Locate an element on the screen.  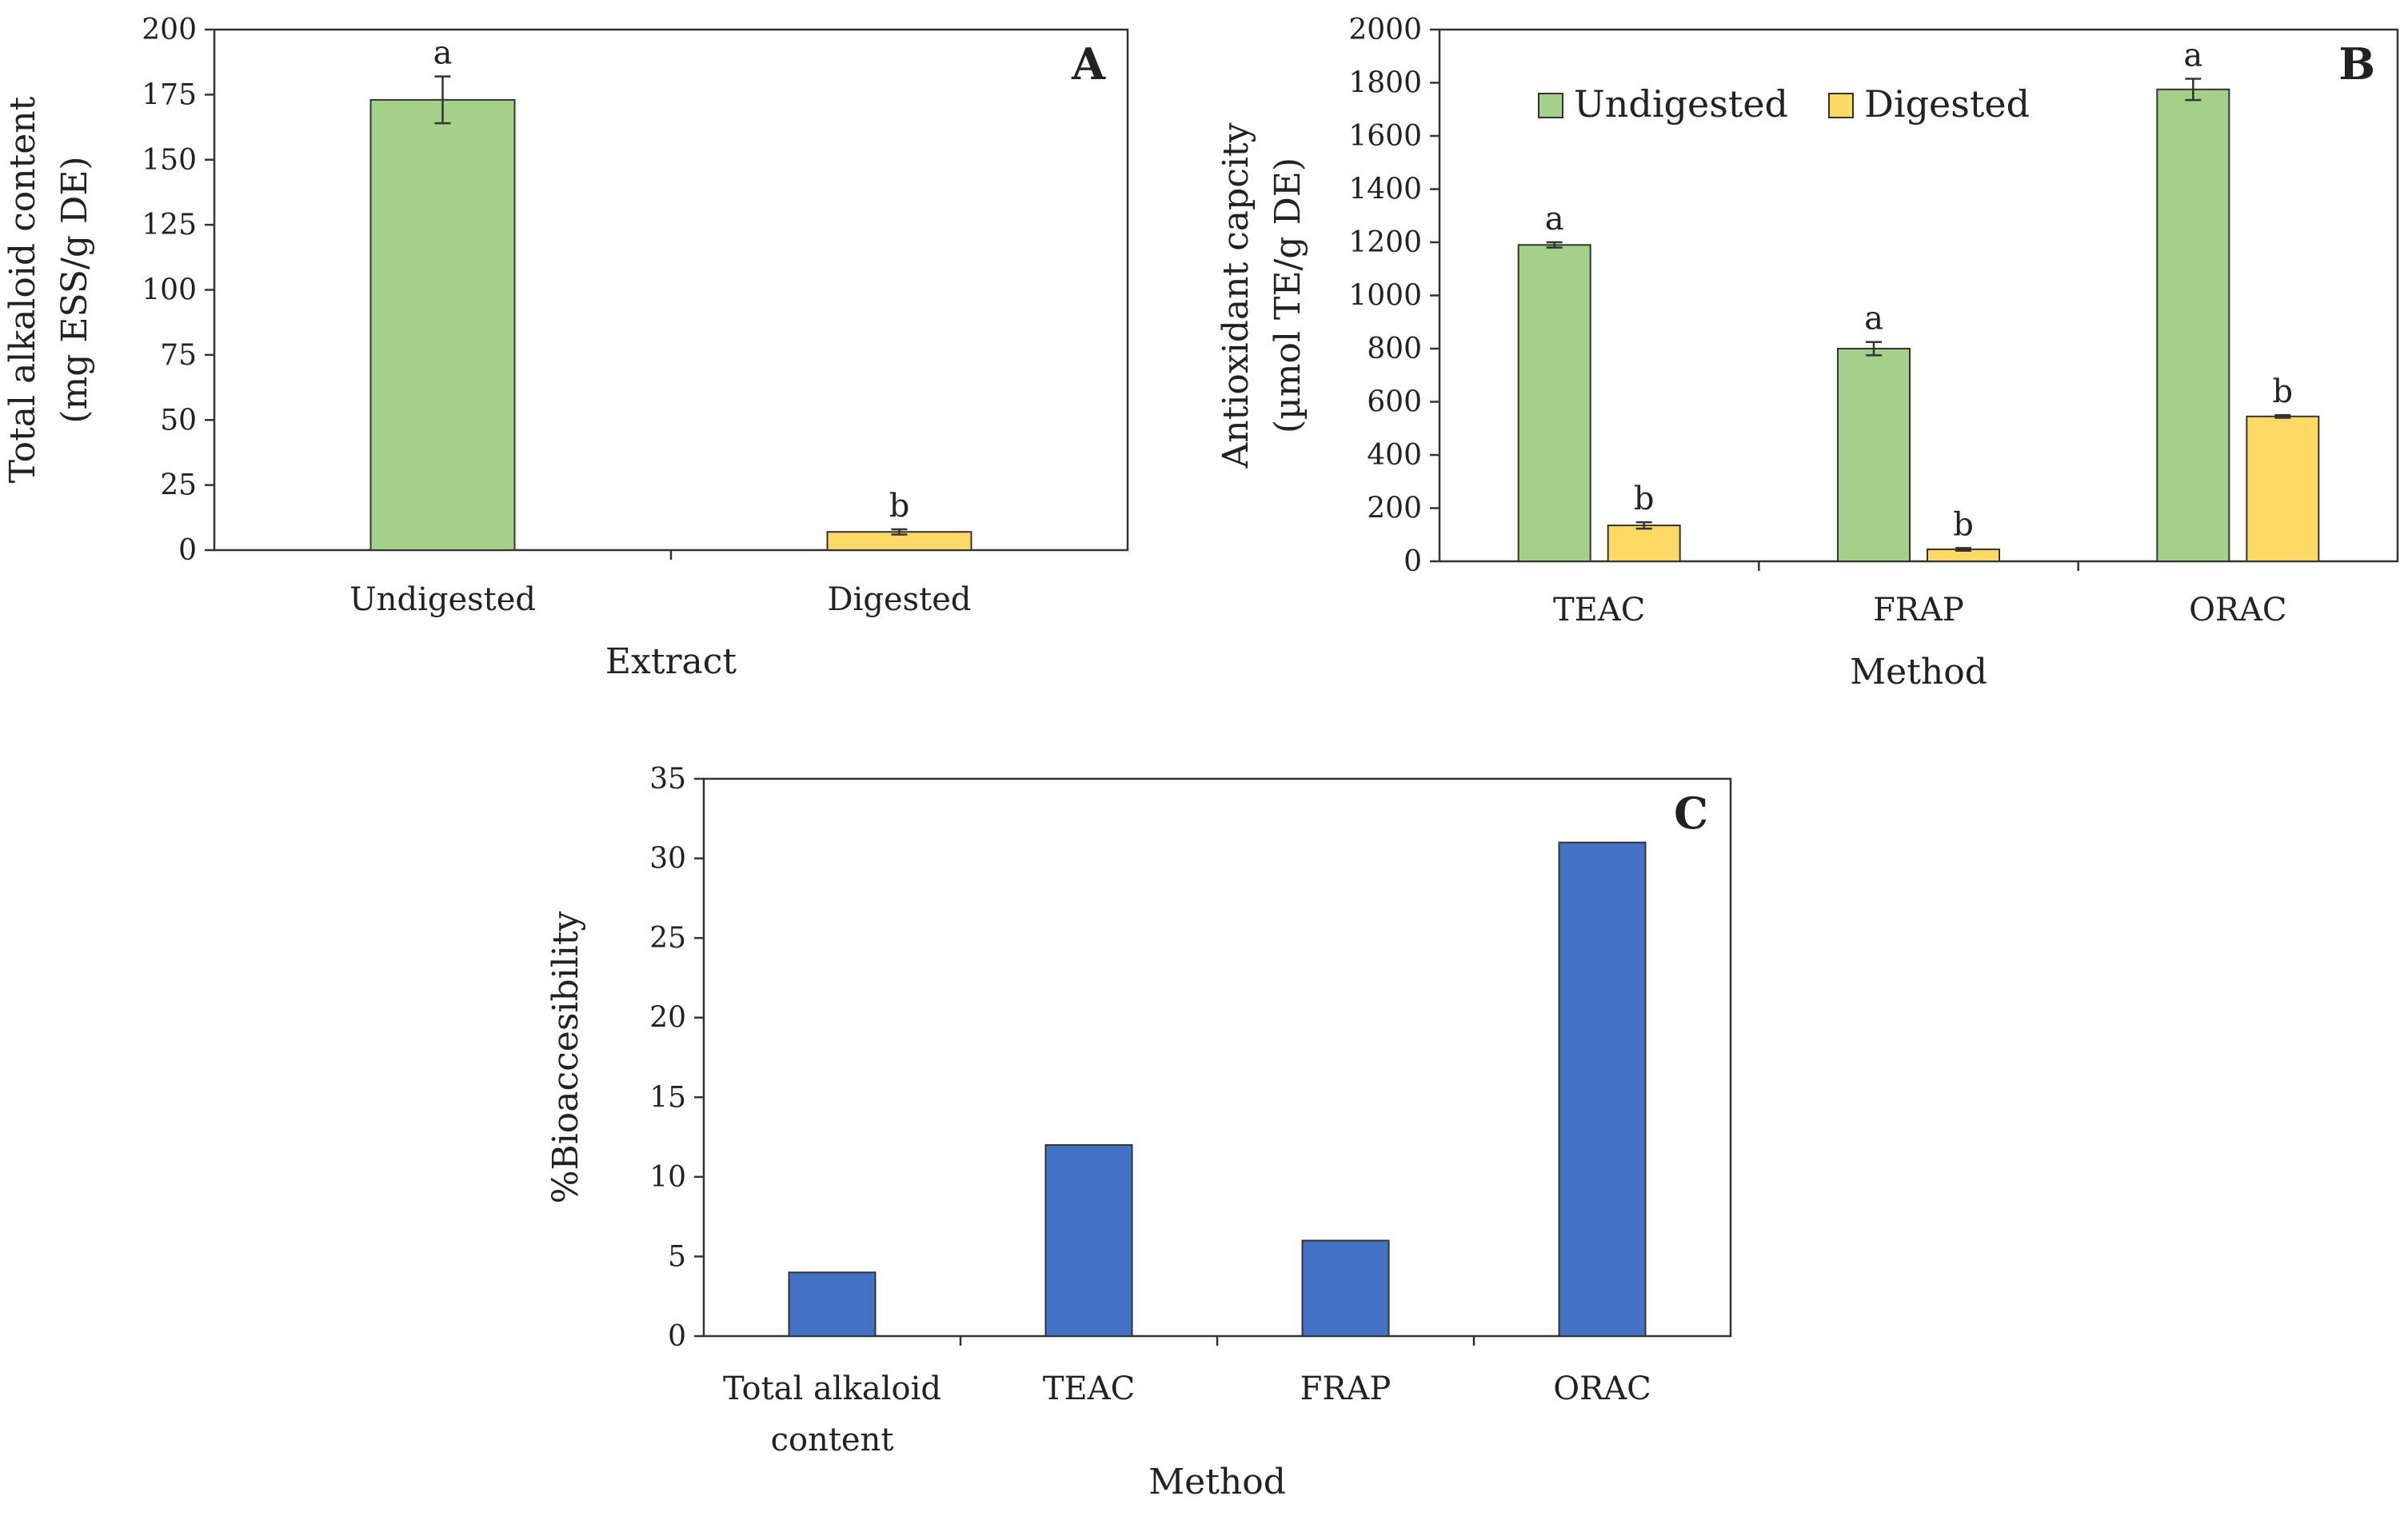
y-axis-title: (µmol TE/g DE) is located at coordinates (1288, 296).